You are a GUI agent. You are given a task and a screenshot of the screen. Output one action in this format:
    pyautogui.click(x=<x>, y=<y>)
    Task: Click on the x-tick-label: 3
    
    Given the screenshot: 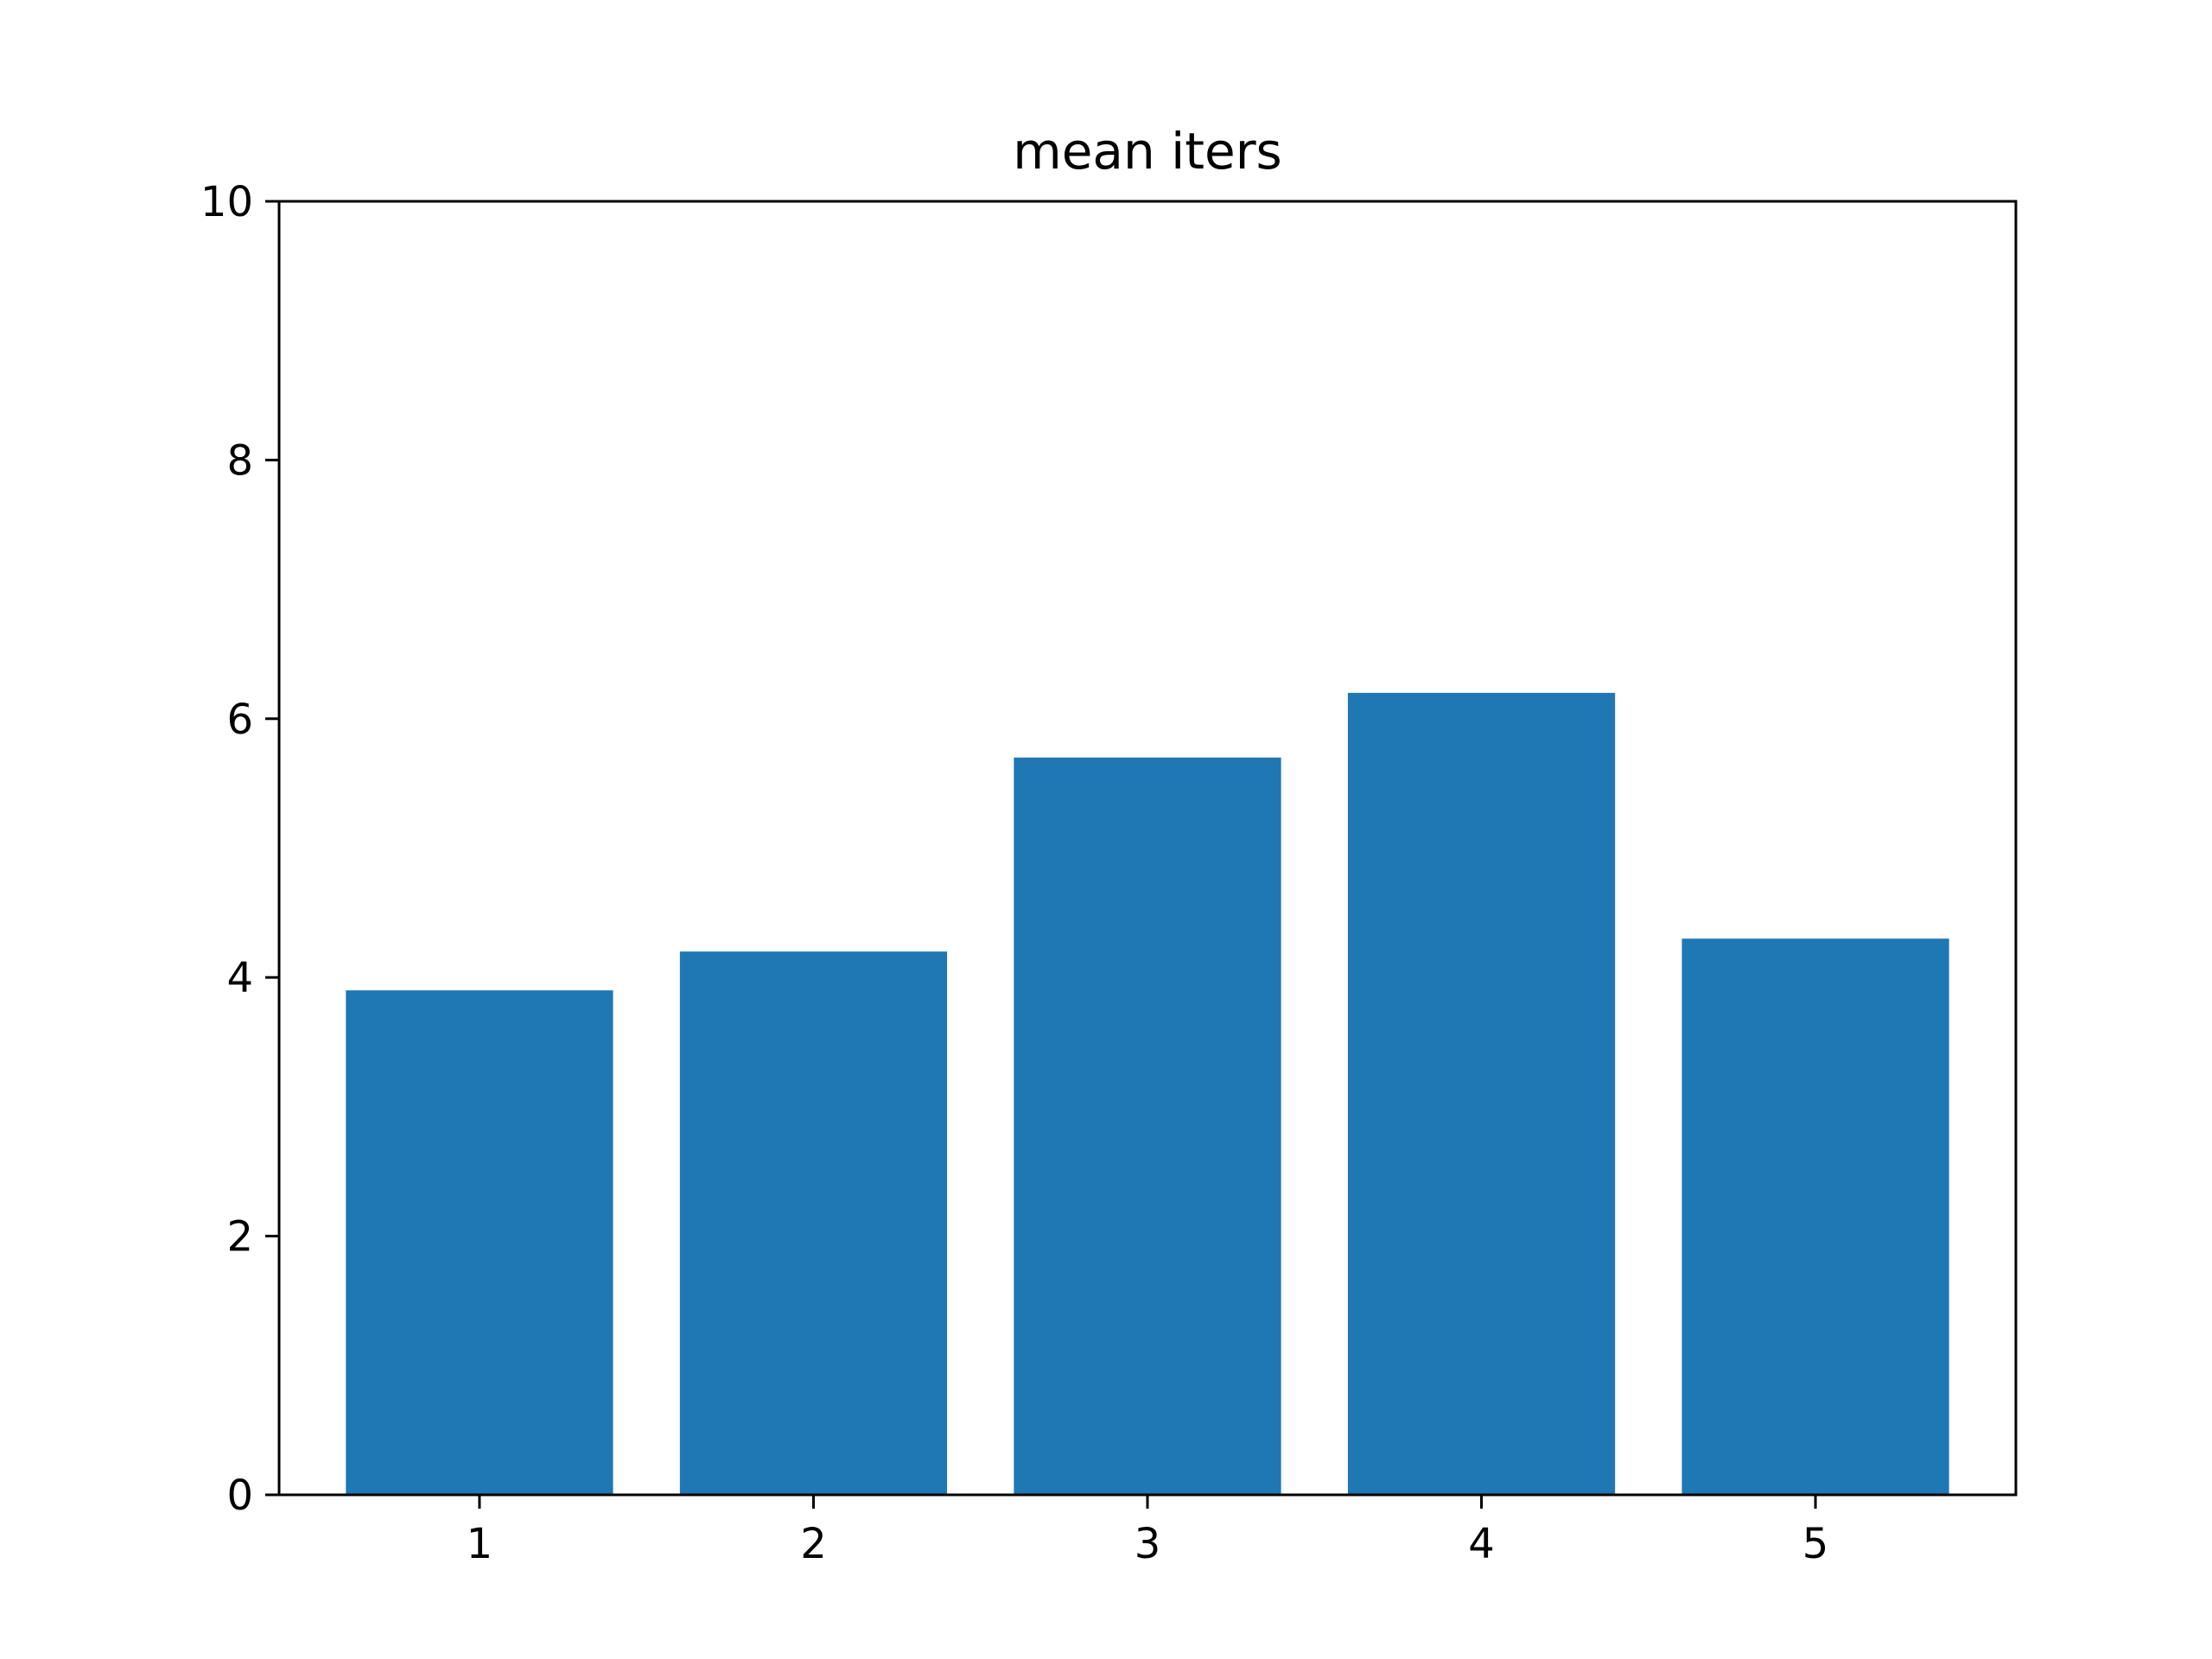 What is the action you would take?
    pyautogui.click(x=1148, y=1544)
    